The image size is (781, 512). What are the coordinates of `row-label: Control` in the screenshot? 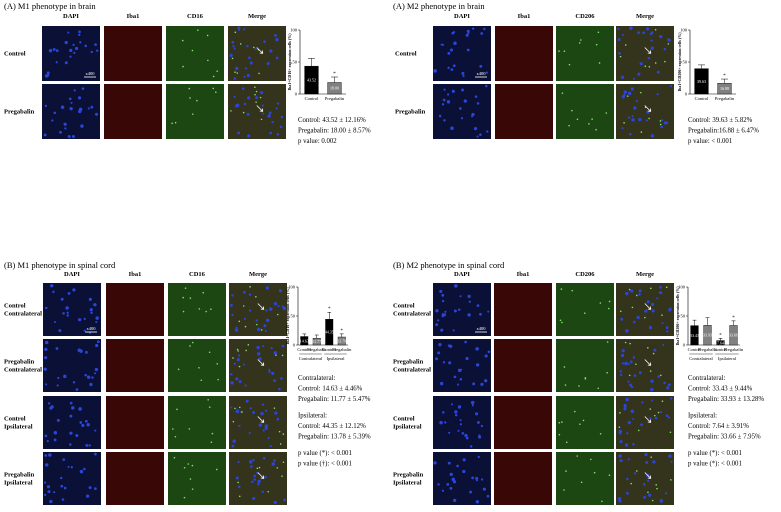 It's located at (404, 419).